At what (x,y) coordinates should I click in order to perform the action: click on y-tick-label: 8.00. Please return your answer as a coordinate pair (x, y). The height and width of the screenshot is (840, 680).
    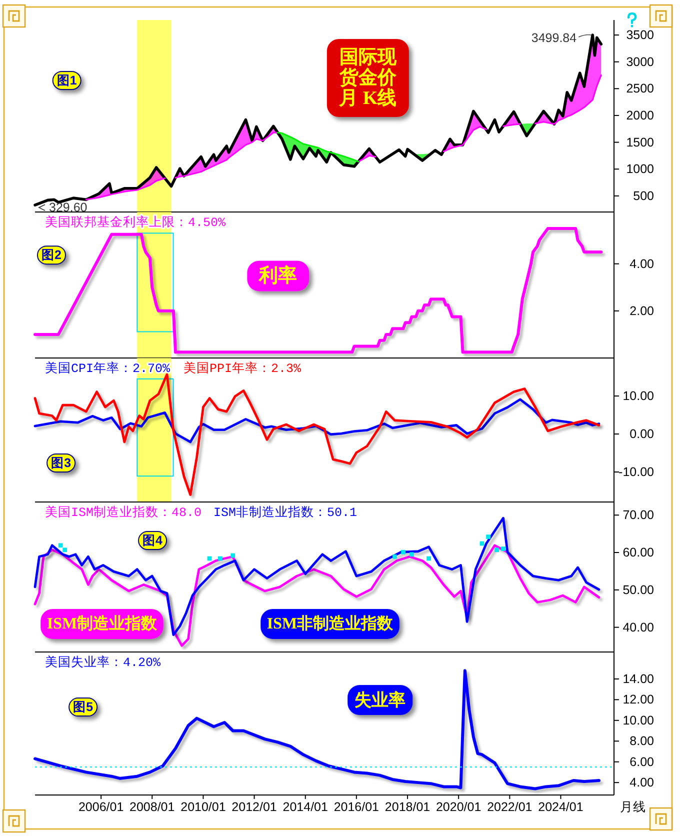
    Looking at the image, I should click on (642, 741).